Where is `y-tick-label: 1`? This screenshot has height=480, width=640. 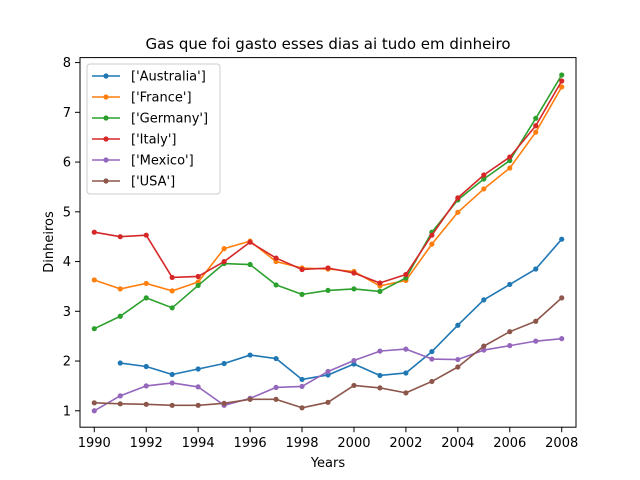 y-tick-label: 1 is located at coordinates (67, 411).